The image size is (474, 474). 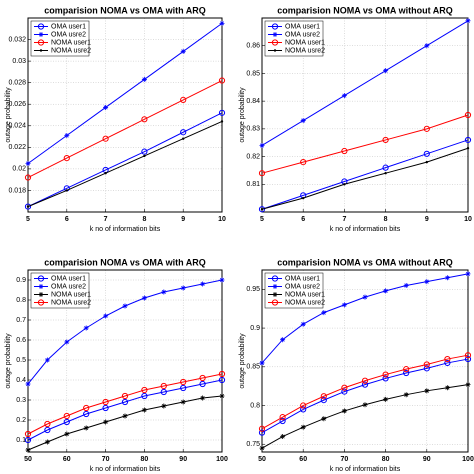 What do you see at coordinates (427, 219) in the screenshot?
I see `x-tick-label: 9` at bounding box center [427, 219].